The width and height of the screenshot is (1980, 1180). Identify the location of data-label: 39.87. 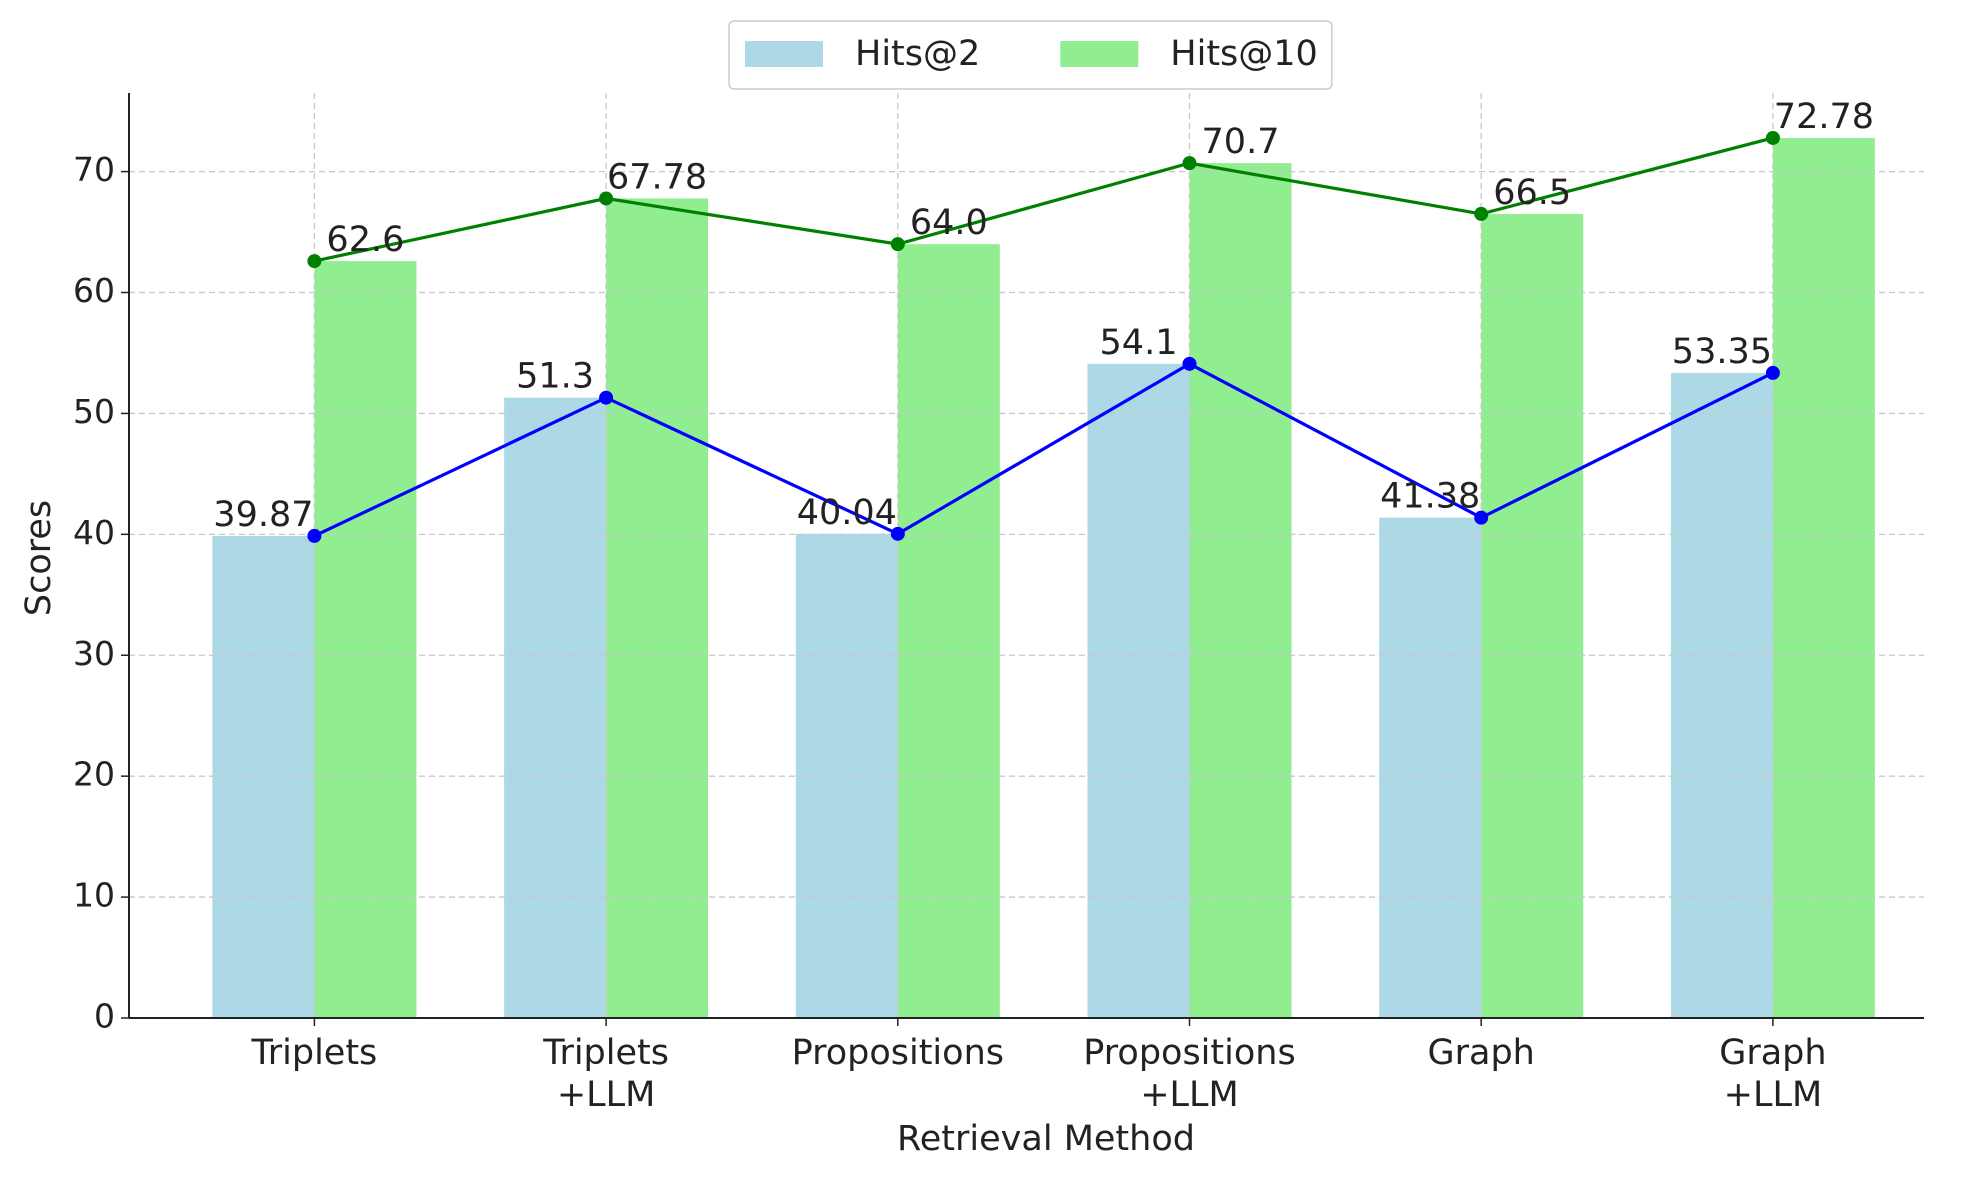
(263, 515).